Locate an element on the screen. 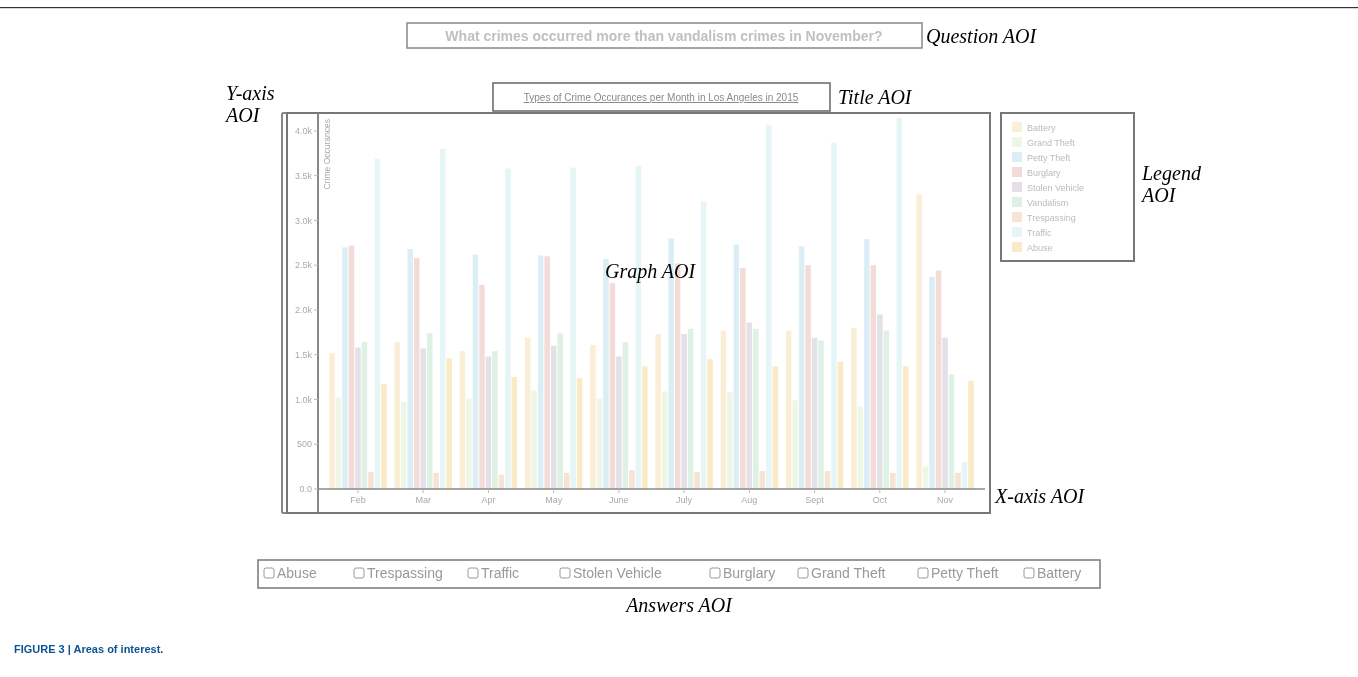 This screenshot has width=1358, height=677. legend-label: Trespassing is located at coordinates (1051, 218).